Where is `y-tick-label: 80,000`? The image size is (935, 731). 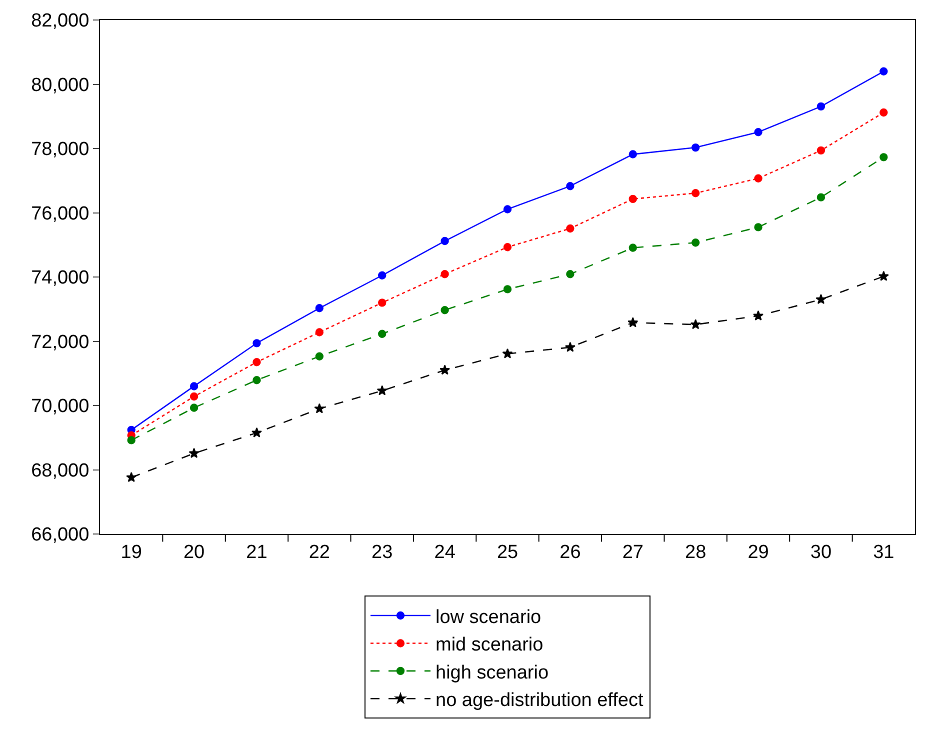 y-tick-label: 80,000 is located at coordinates (60, 85).